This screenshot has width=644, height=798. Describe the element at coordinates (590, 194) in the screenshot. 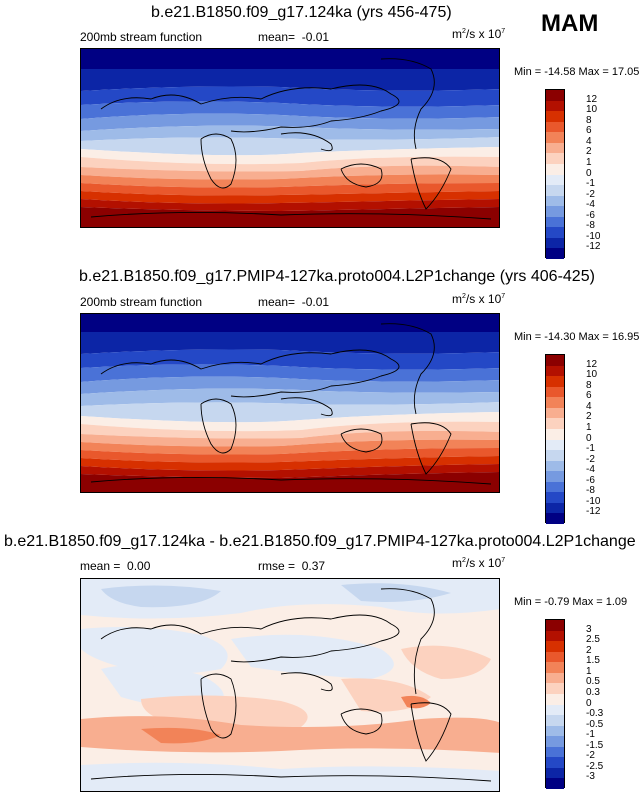

I see `colorbar-tick-label: -2` at that location.